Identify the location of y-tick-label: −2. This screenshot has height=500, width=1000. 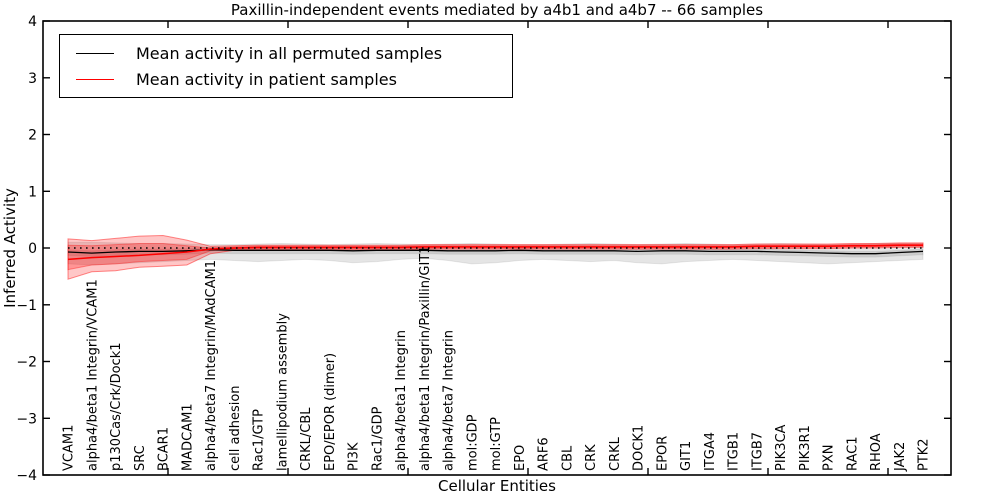
(26, 363).